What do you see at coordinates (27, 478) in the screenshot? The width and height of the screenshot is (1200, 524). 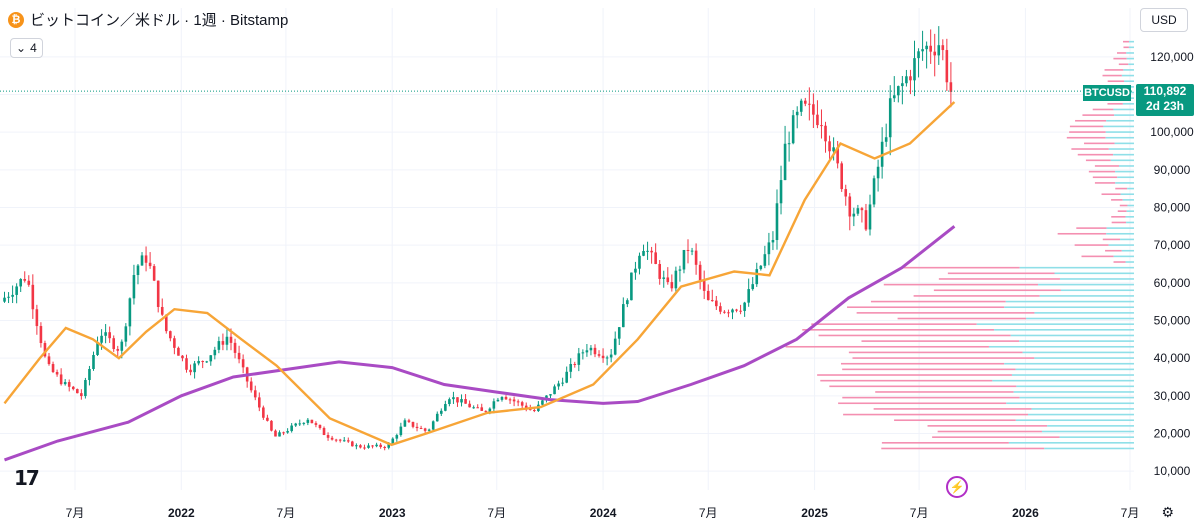 I see `tradingview-logo: 17` at bounding box center [27, 478].